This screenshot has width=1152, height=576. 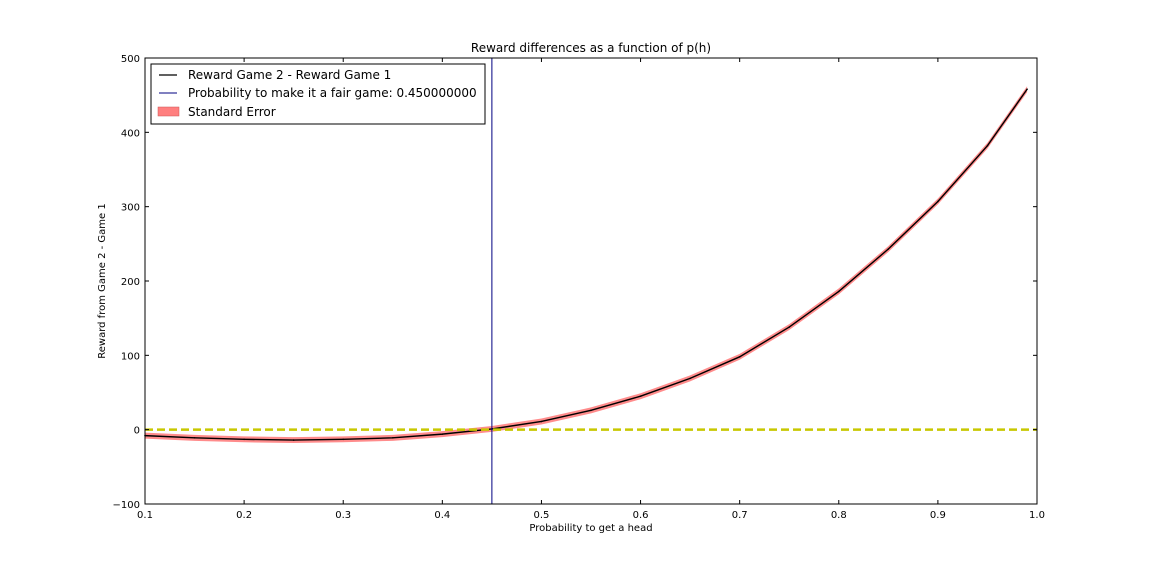 What do you see at coordinates (102, 280) in the screenshot?
I see `y-axis-title: Reward from Game 2 - Game 1` at bounding box center [102, 280].